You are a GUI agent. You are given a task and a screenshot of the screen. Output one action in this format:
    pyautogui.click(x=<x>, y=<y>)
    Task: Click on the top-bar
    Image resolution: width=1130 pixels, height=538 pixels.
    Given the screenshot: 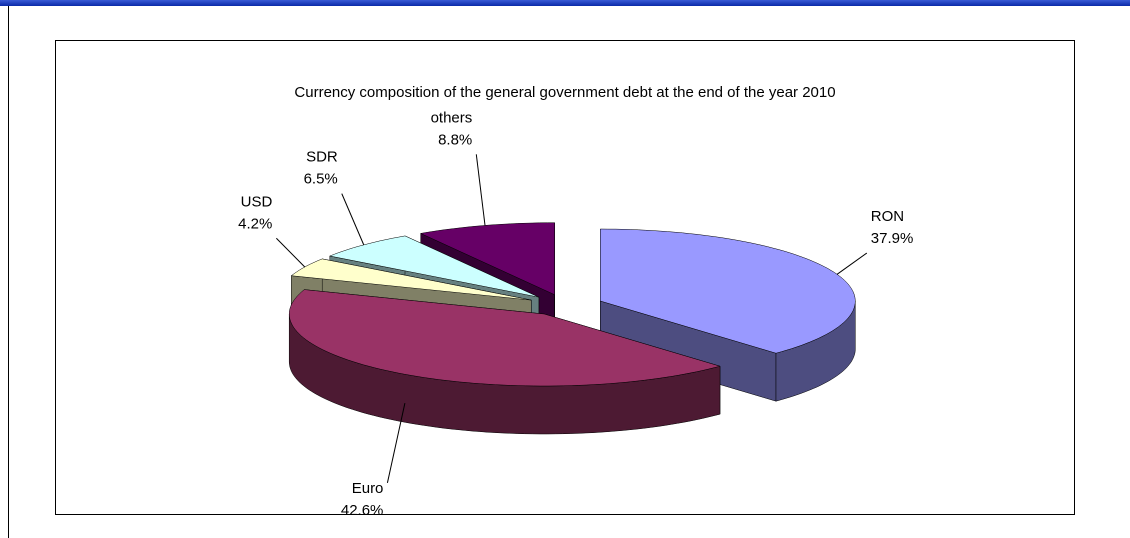 What is the action you would take?
    pyautogui.click(x=565, y=3)
    